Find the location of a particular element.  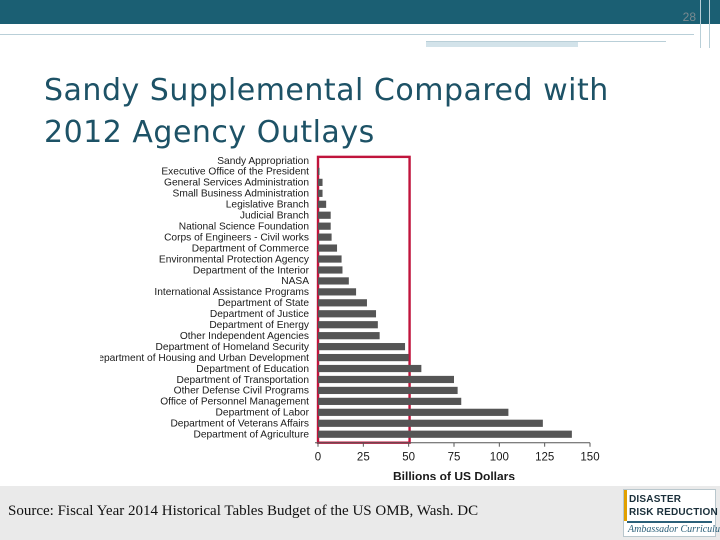

category-label: Judicial Branch is located at coordinates (274, 216).